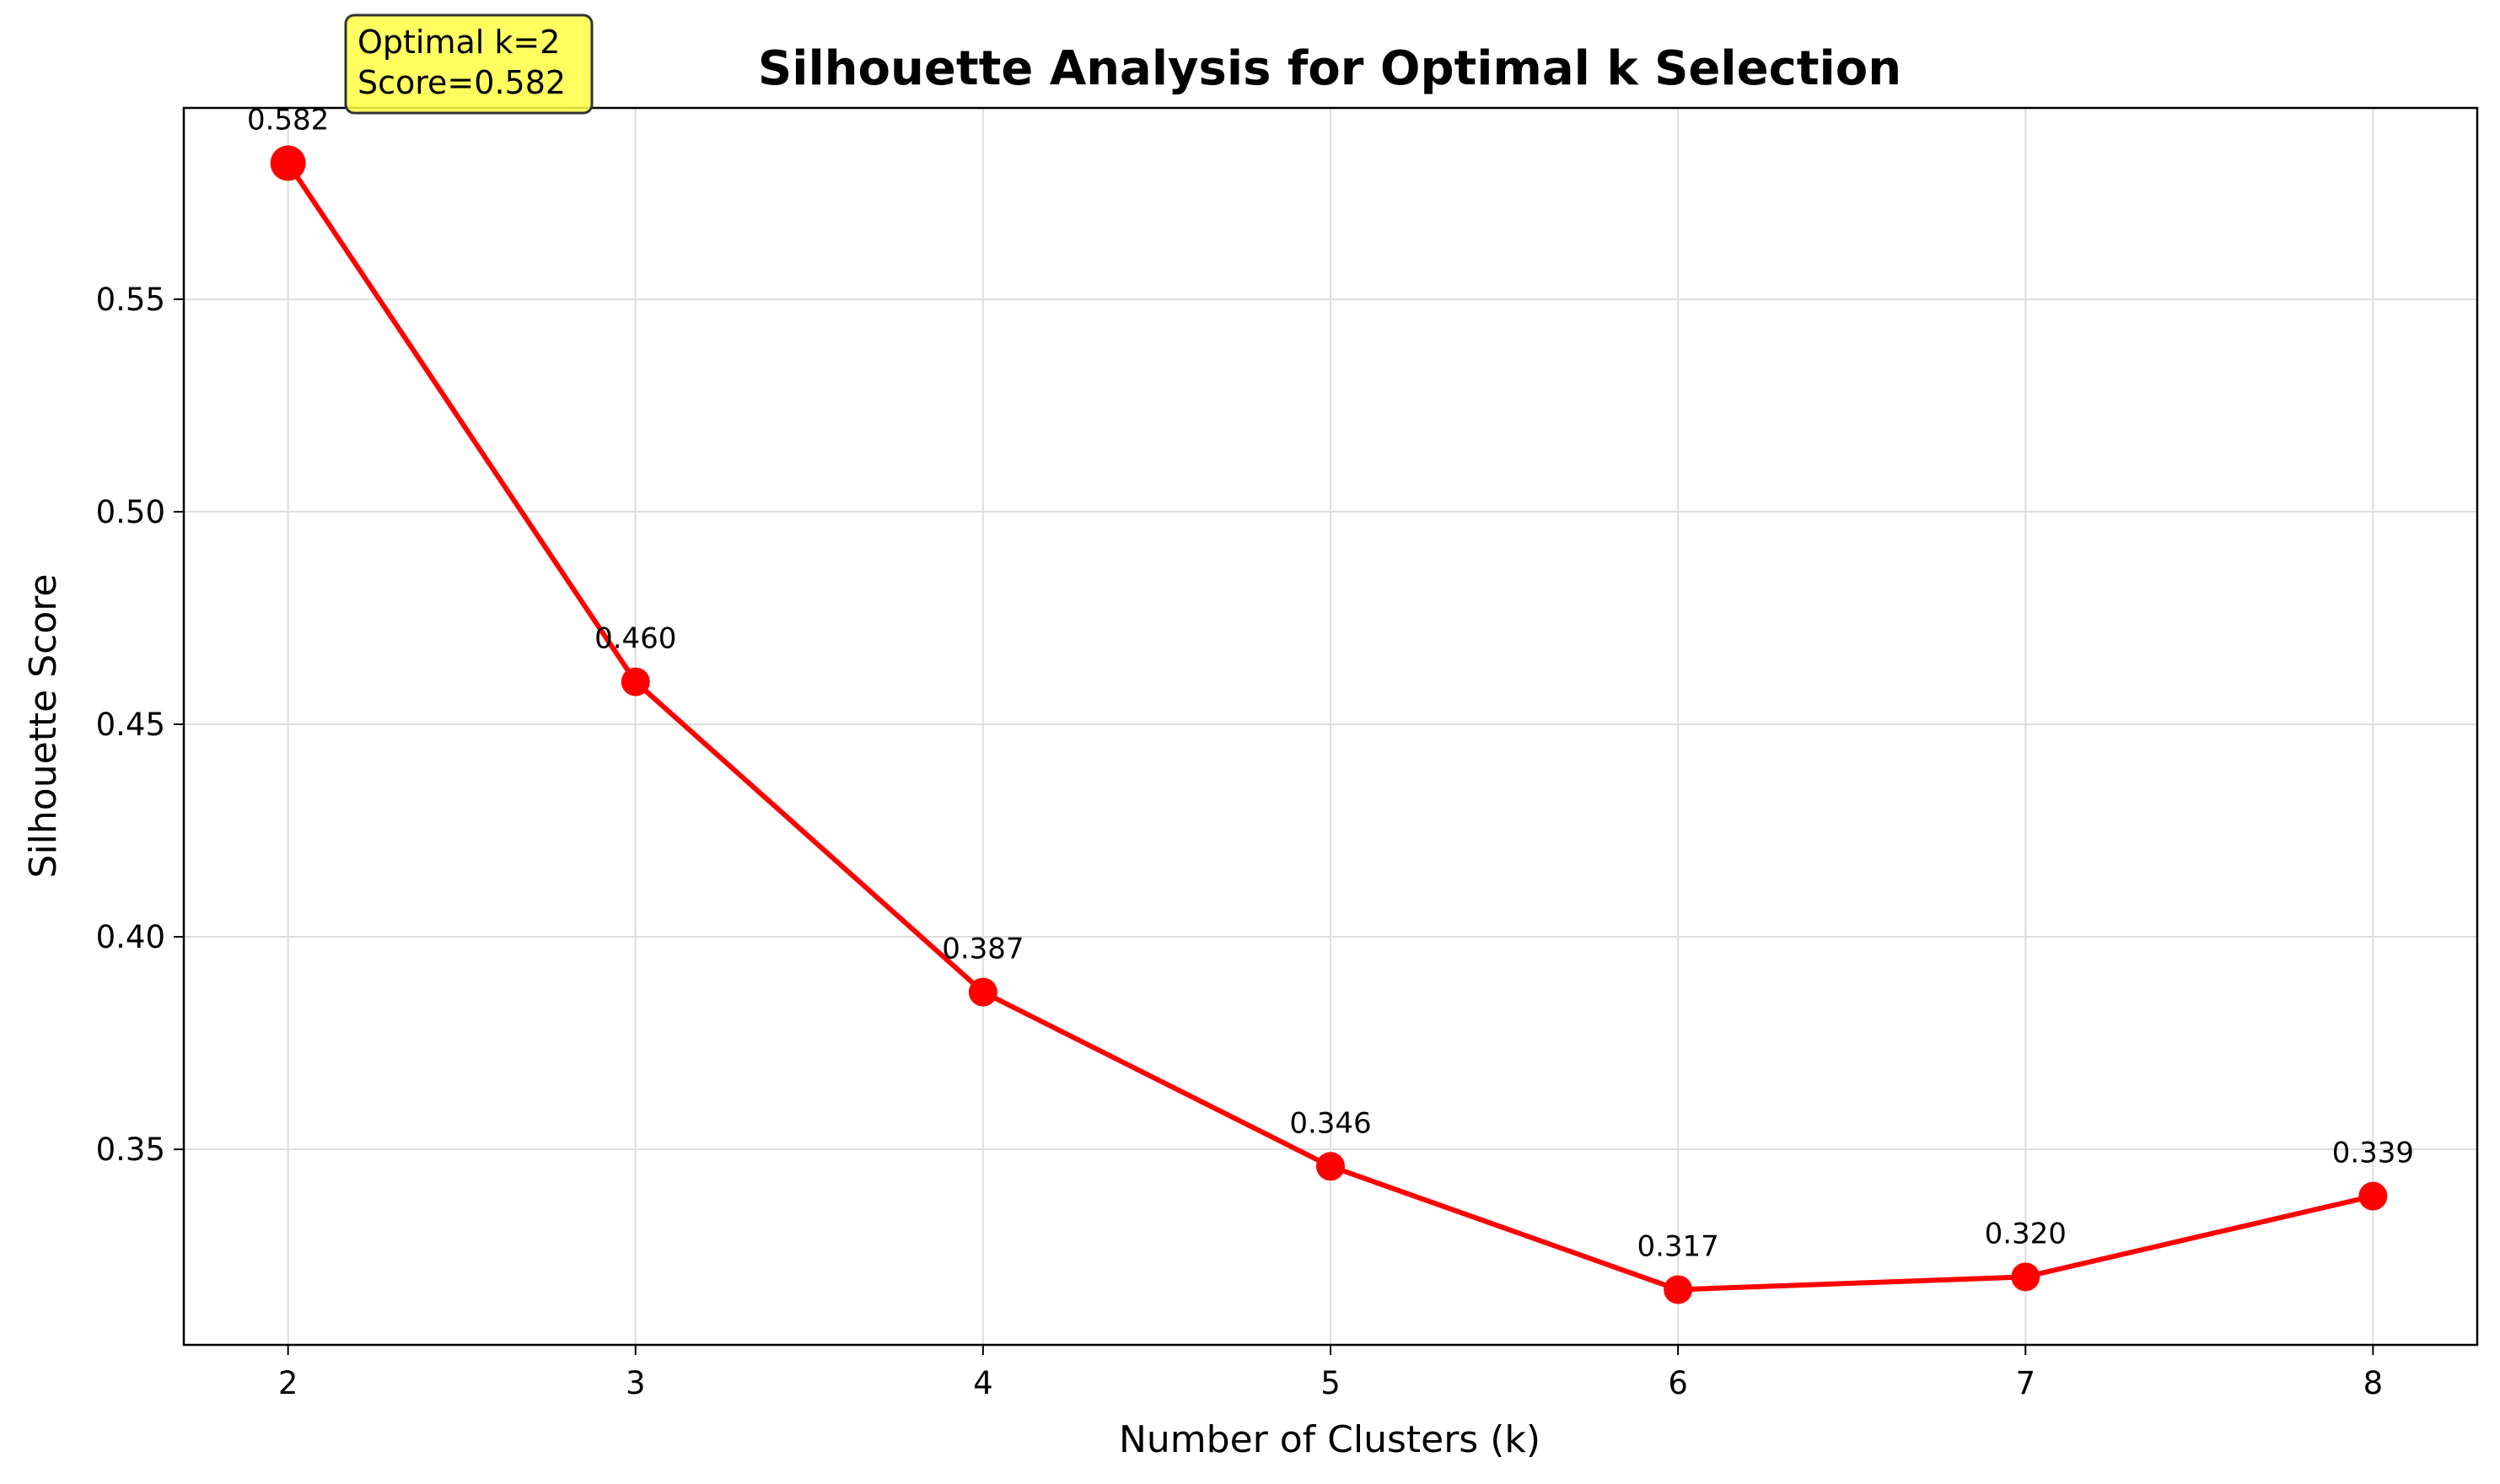  I want to click on y-tick-label: 0.45, so click(130, 725).